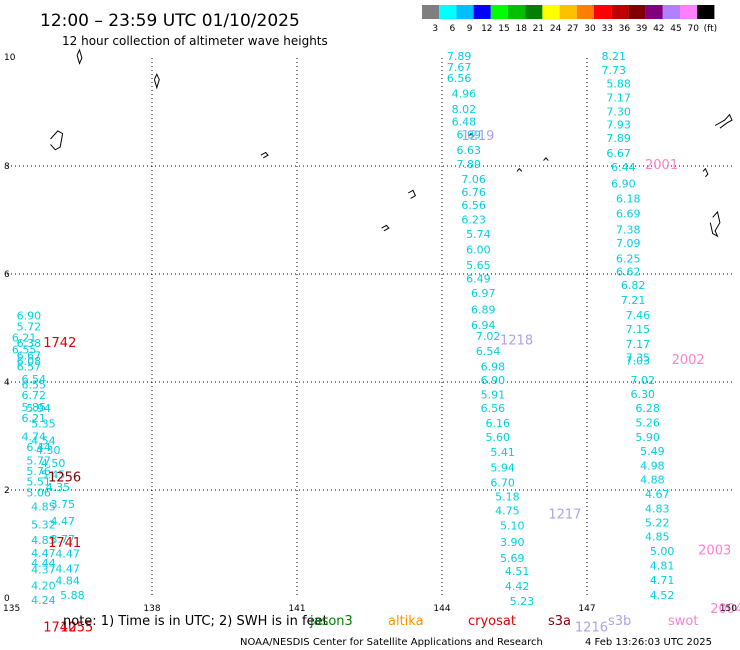 The height and width of the screenshot is (650, 740). What do you see at coordinates (7, 599) in the screenshot?
I see `lat-tick-label: 0` at bounding box center [7, 599].